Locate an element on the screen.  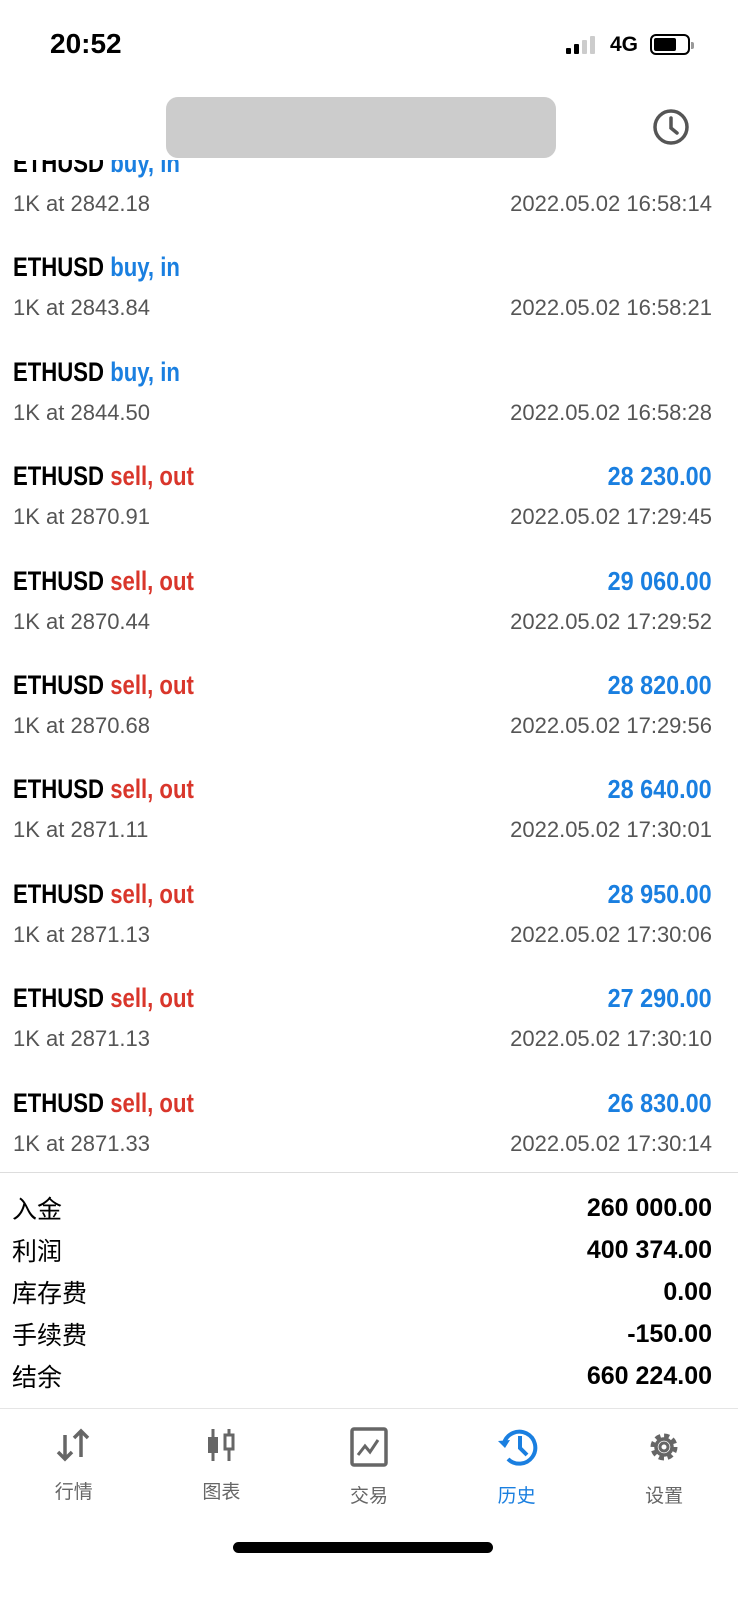
deal-time: 2022.05.02 17:29:52 is located at coordinates (611, 621).